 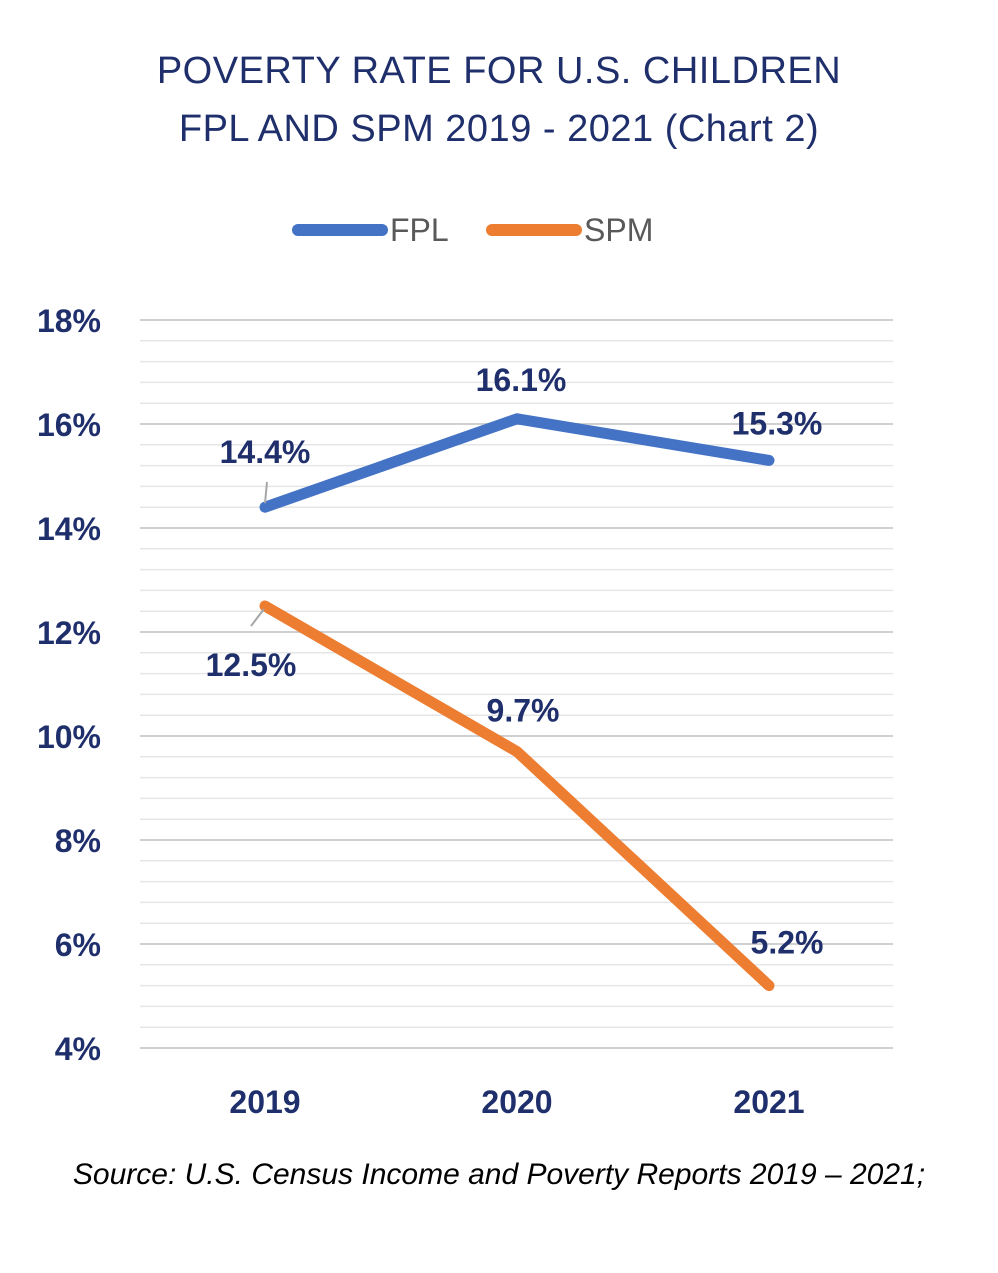 I want to click on leader-line-spm-2019, so click(x=257, y=617).